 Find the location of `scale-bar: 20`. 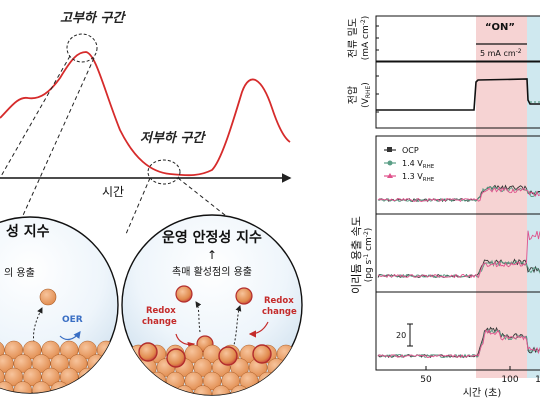

scale-bar: 20 is located at coordinates (404, 335).